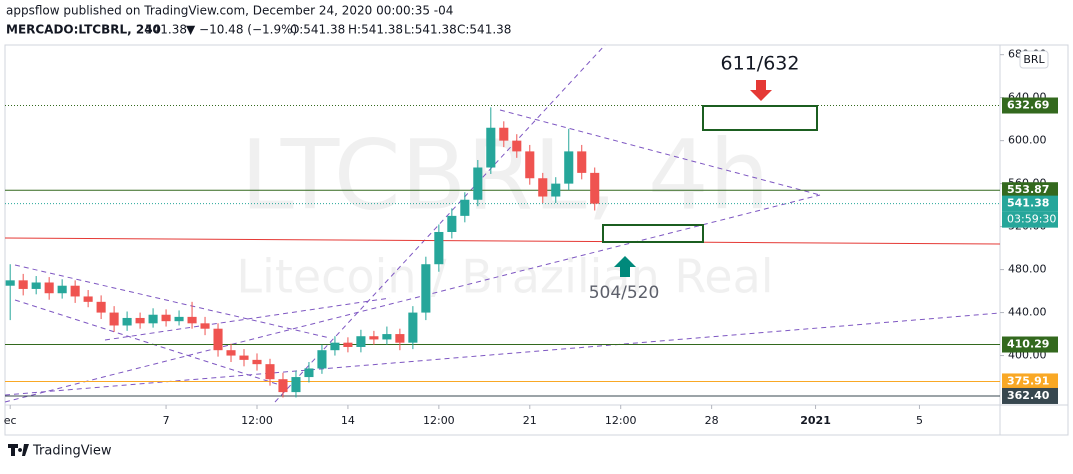 The image size is (1073, 474). Describe the element at coordinates (166, 30) in the screenshot. I see `last-price: 541.38` at that location.